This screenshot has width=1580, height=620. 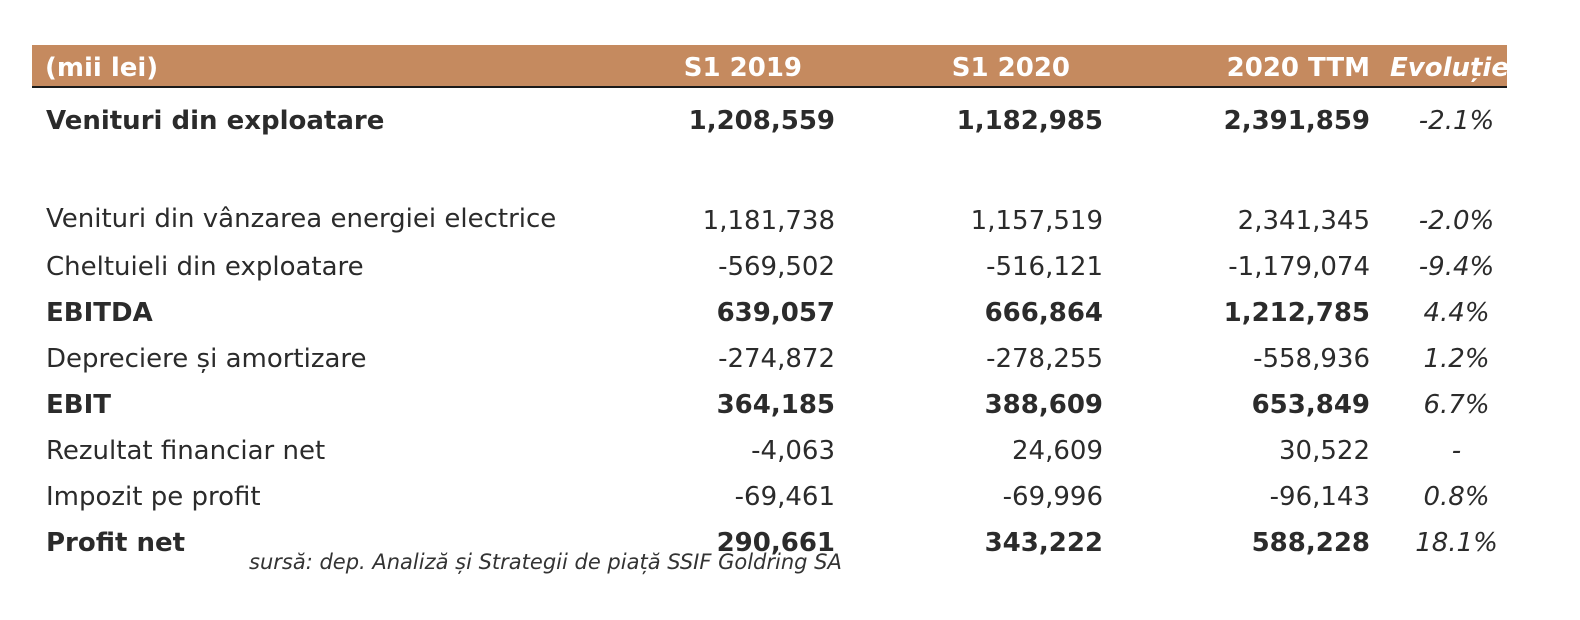 What do you see at coordinates (301, 219) in the screenshot?
I see `row-label: Venituri din vânzarea energiei electrice` at bounding box center [301, 219].